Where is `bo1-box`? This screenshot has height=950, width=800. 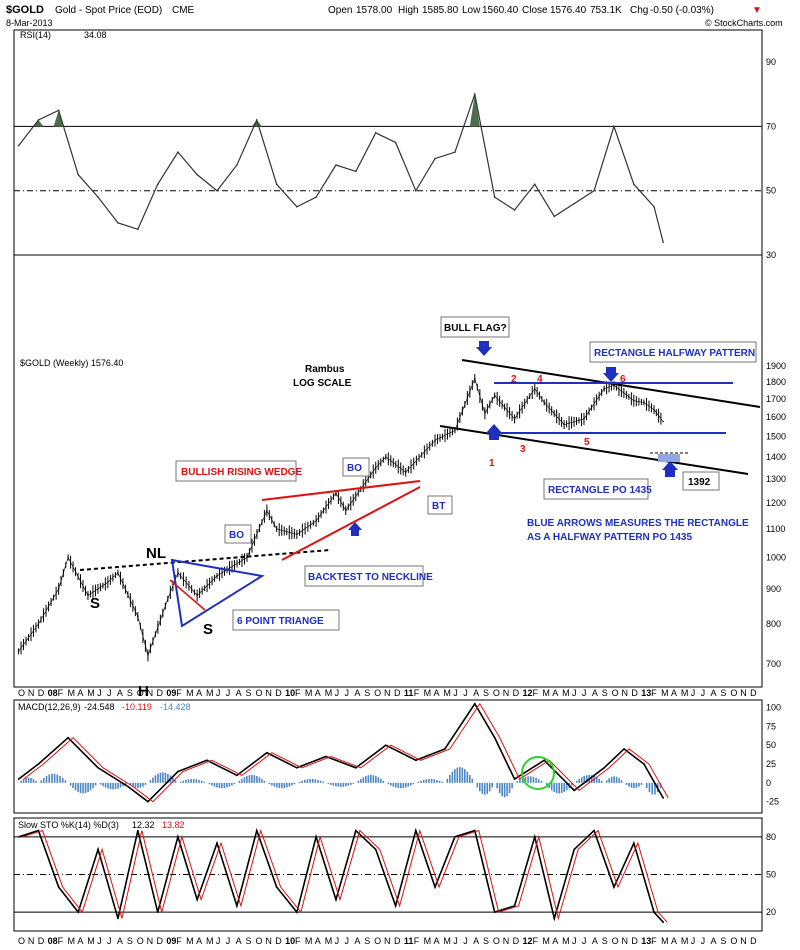 bo1-box is located at coordinates (238, 534).